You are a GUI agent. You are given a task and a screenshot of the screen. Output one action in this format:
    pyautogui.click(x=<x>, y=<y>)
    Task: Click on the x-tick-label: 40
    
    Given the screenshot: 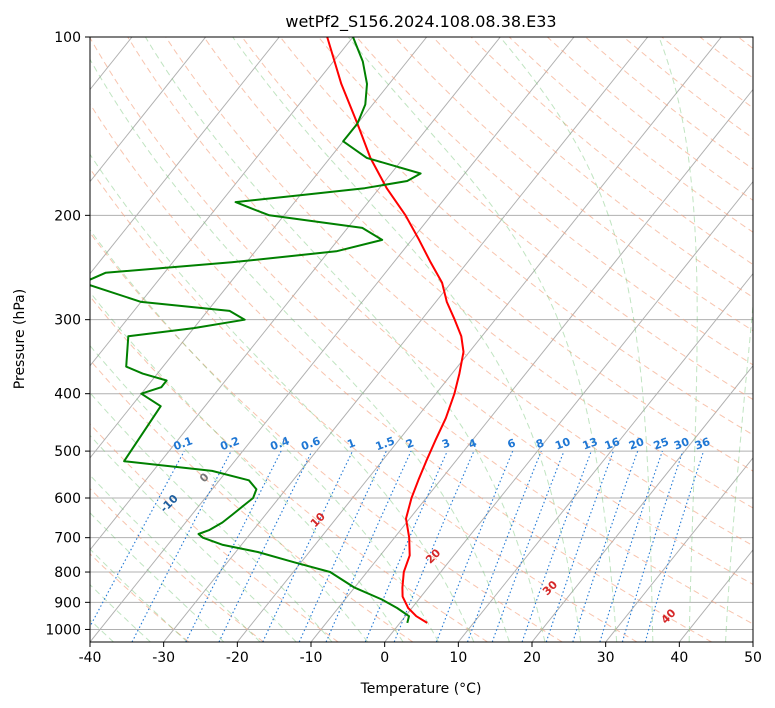 What is the action you would take?
    pyautogui.click(x=679, y=658)
    